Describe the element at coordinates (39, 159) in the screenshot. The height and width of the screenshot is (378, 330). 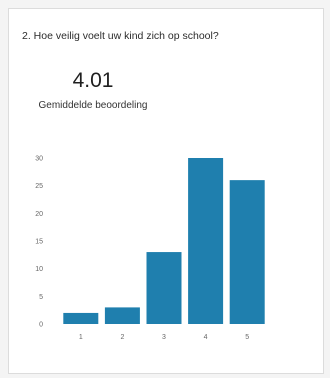
I see `y-tick-label: 30` at that location.